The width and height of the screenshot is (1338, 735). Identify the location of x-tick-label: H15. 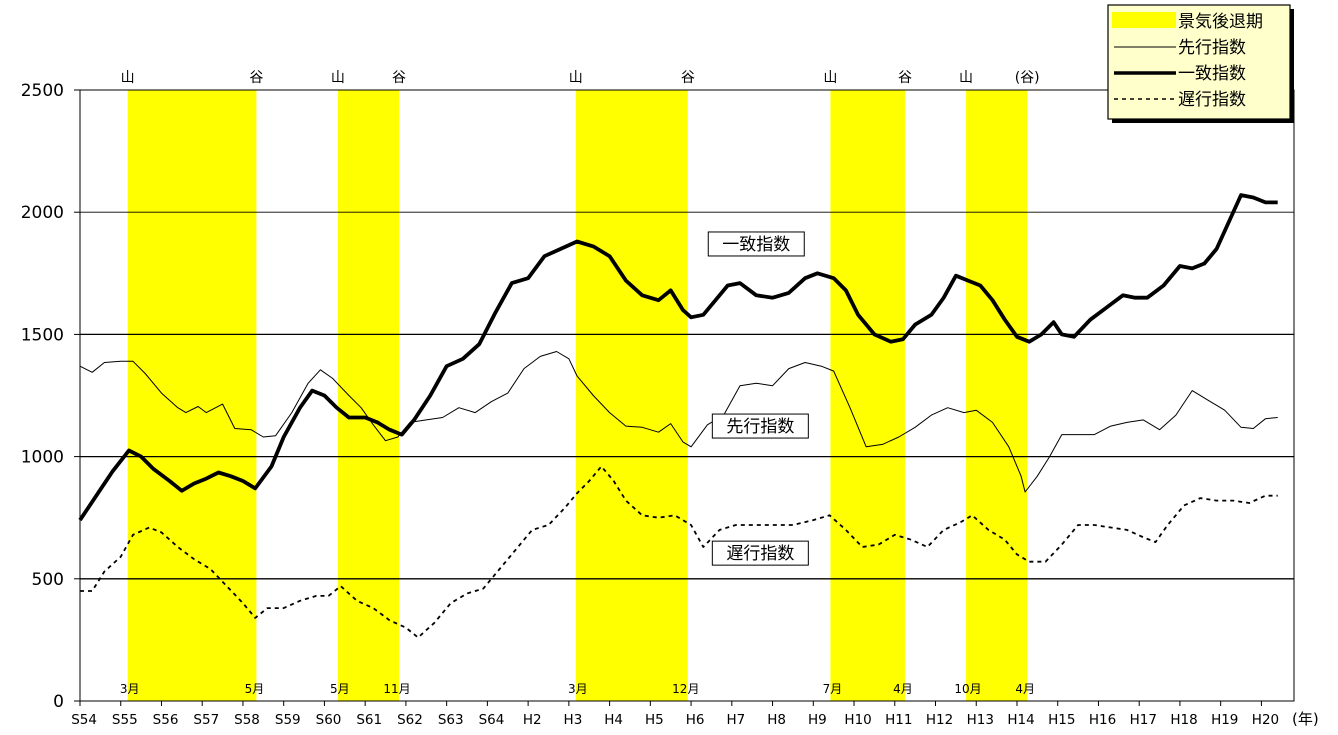
(1061, 720).